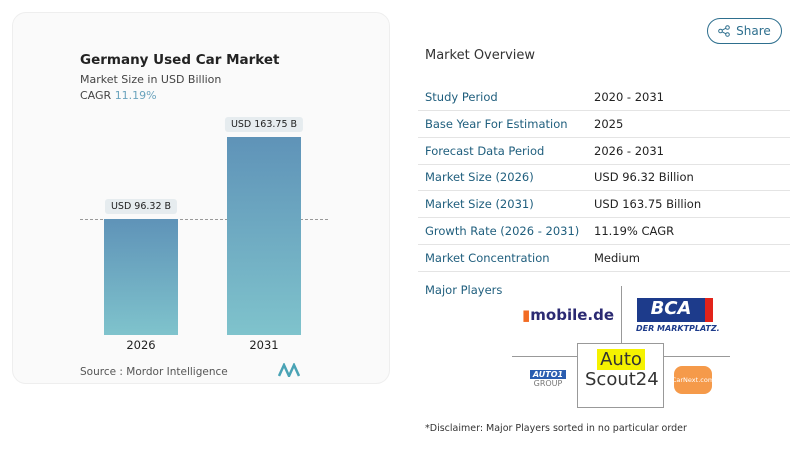 The image size is (800, 459). I want to click on row-value: 11.19% CAGR, so click(634, 231).